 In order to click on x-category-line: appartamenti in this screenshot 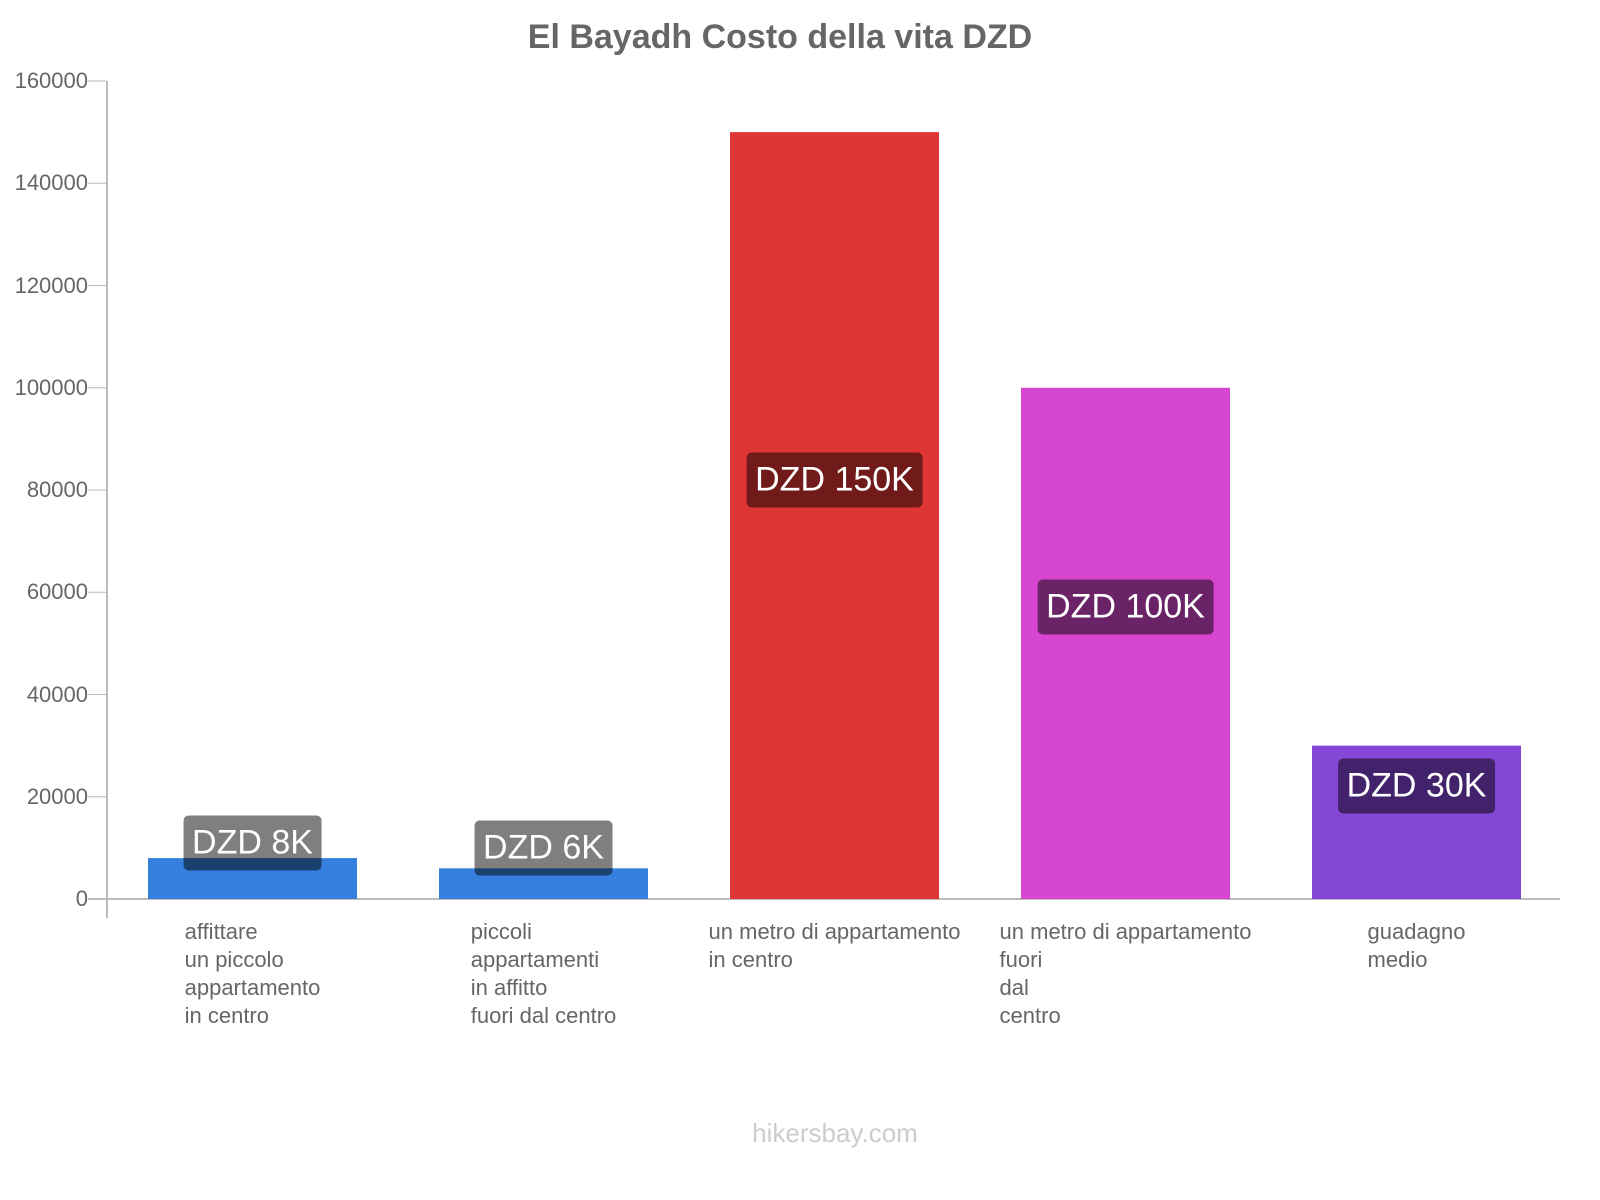, I will do `click(535, 959)`.